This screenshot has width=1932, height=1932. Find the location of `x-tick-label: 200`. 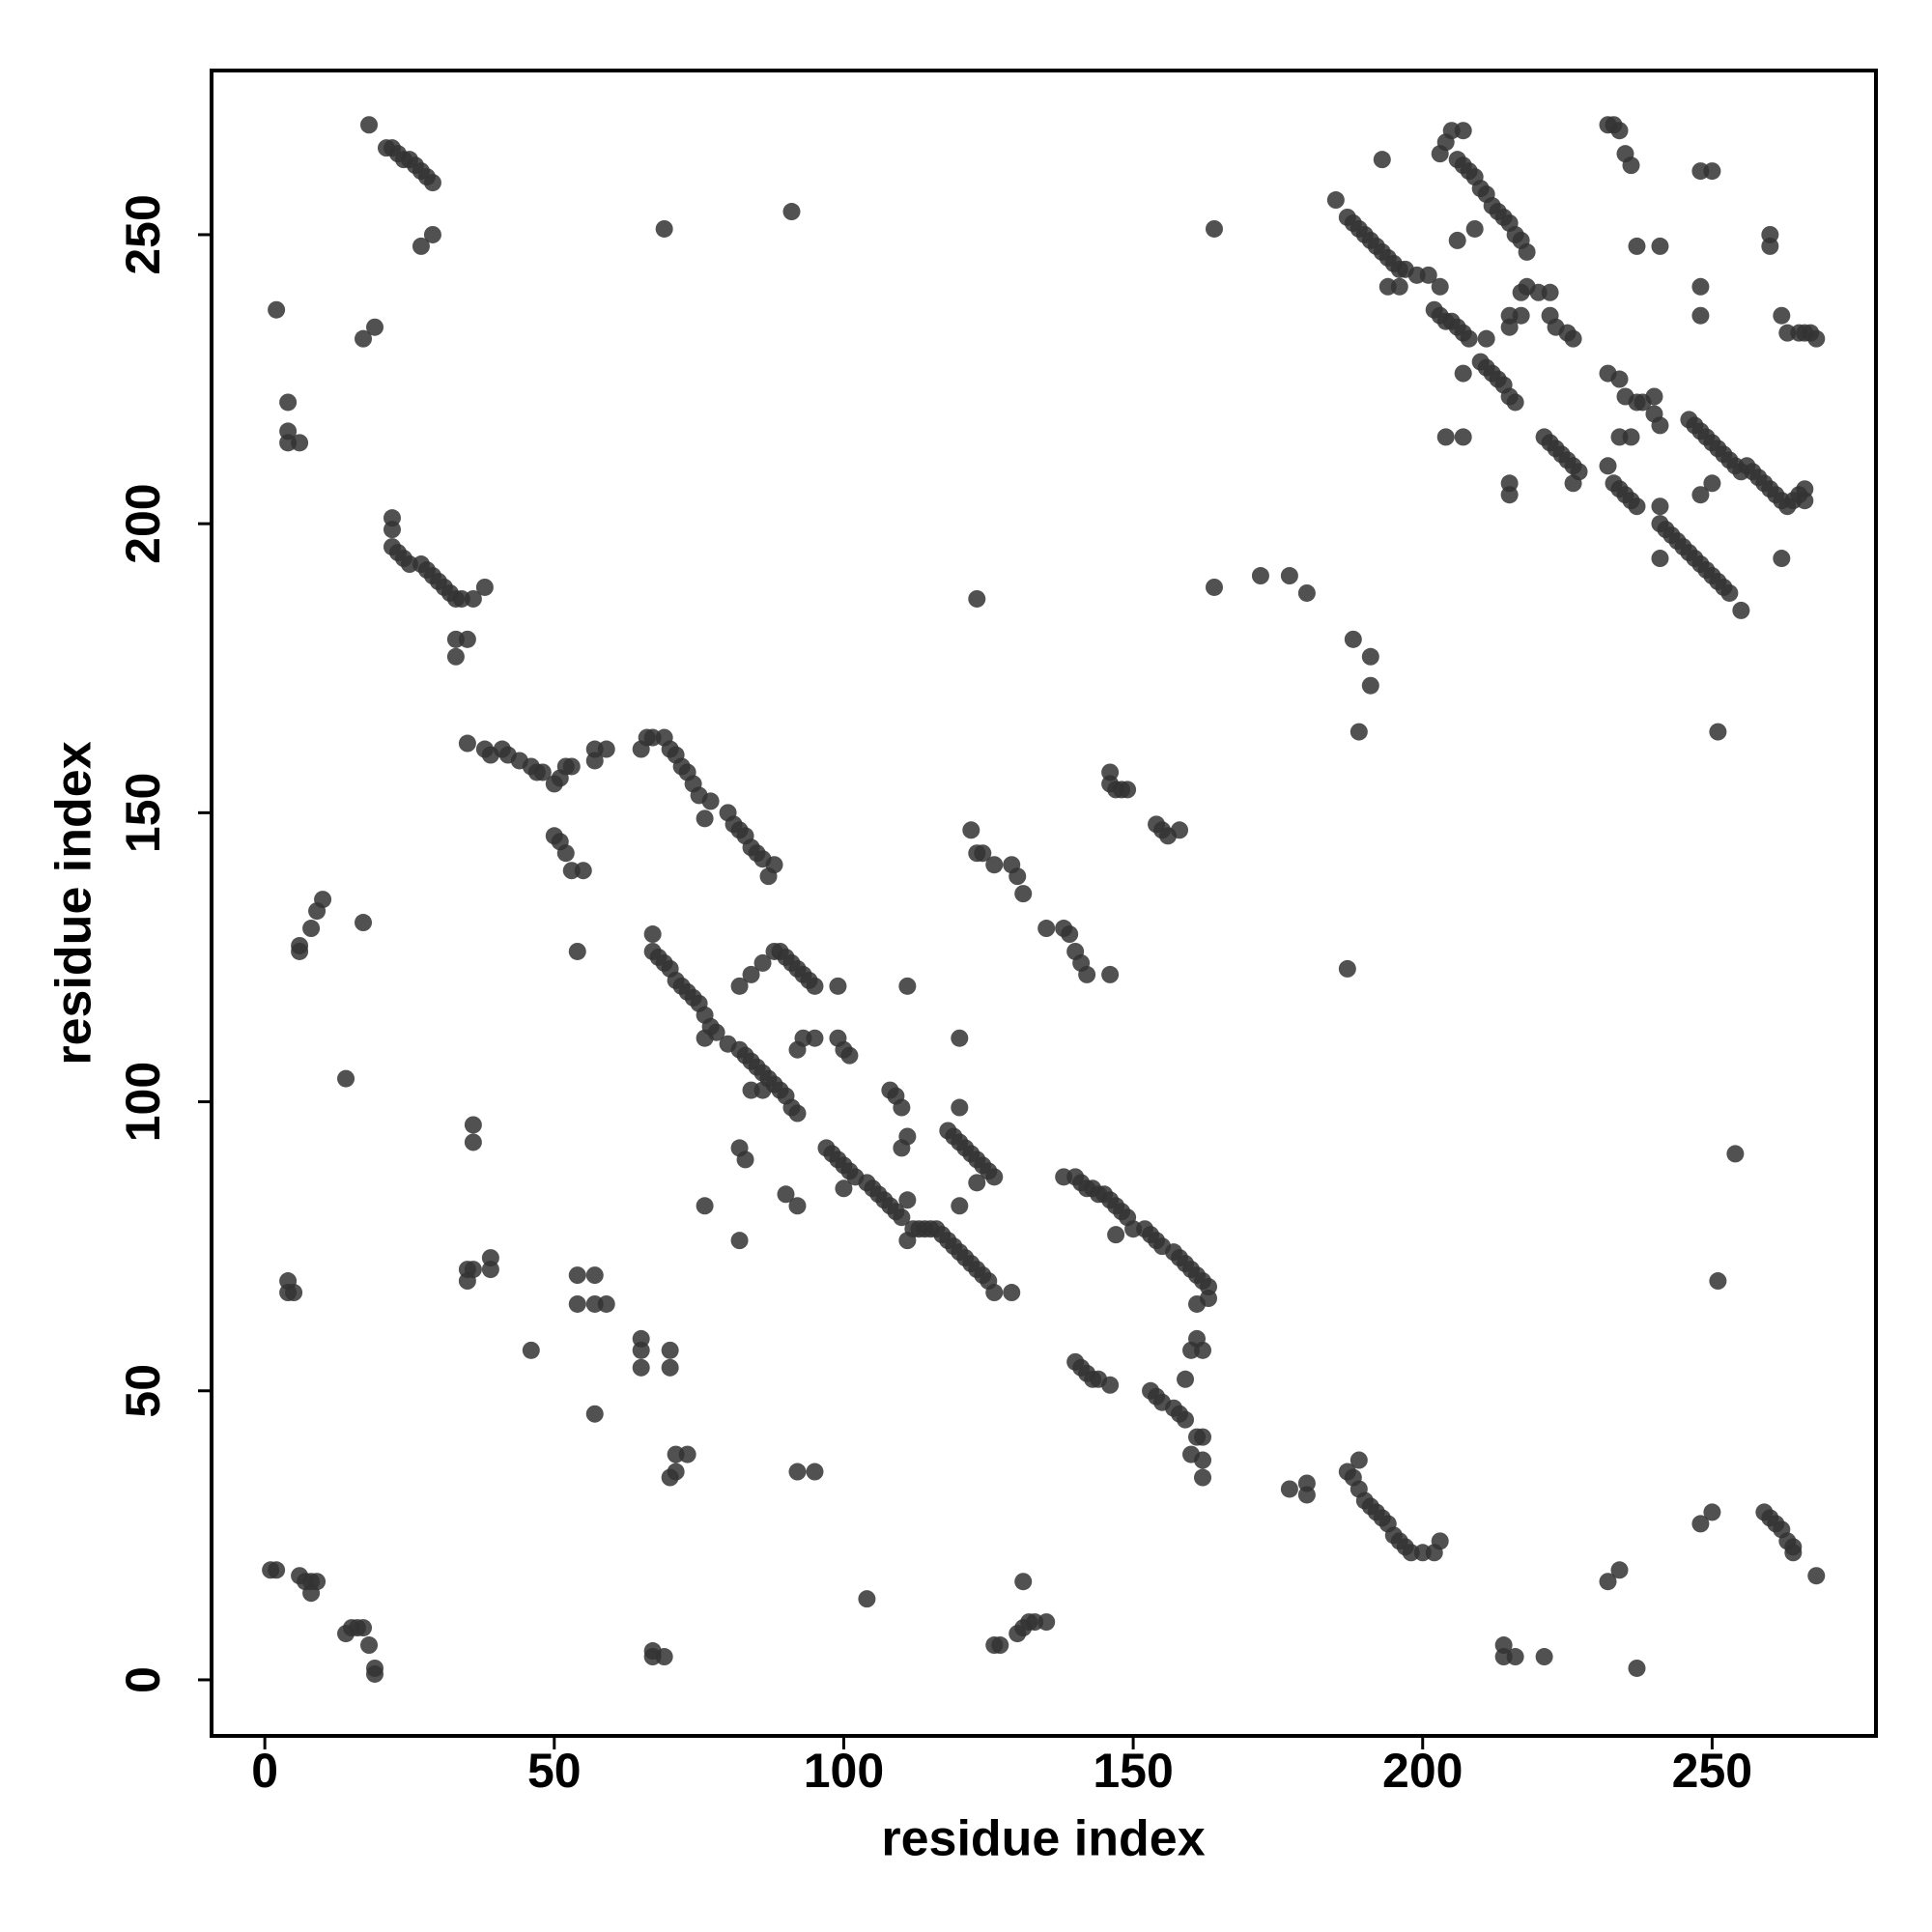

x-tick-label: 200 is located at coordinates (1422, 1771).